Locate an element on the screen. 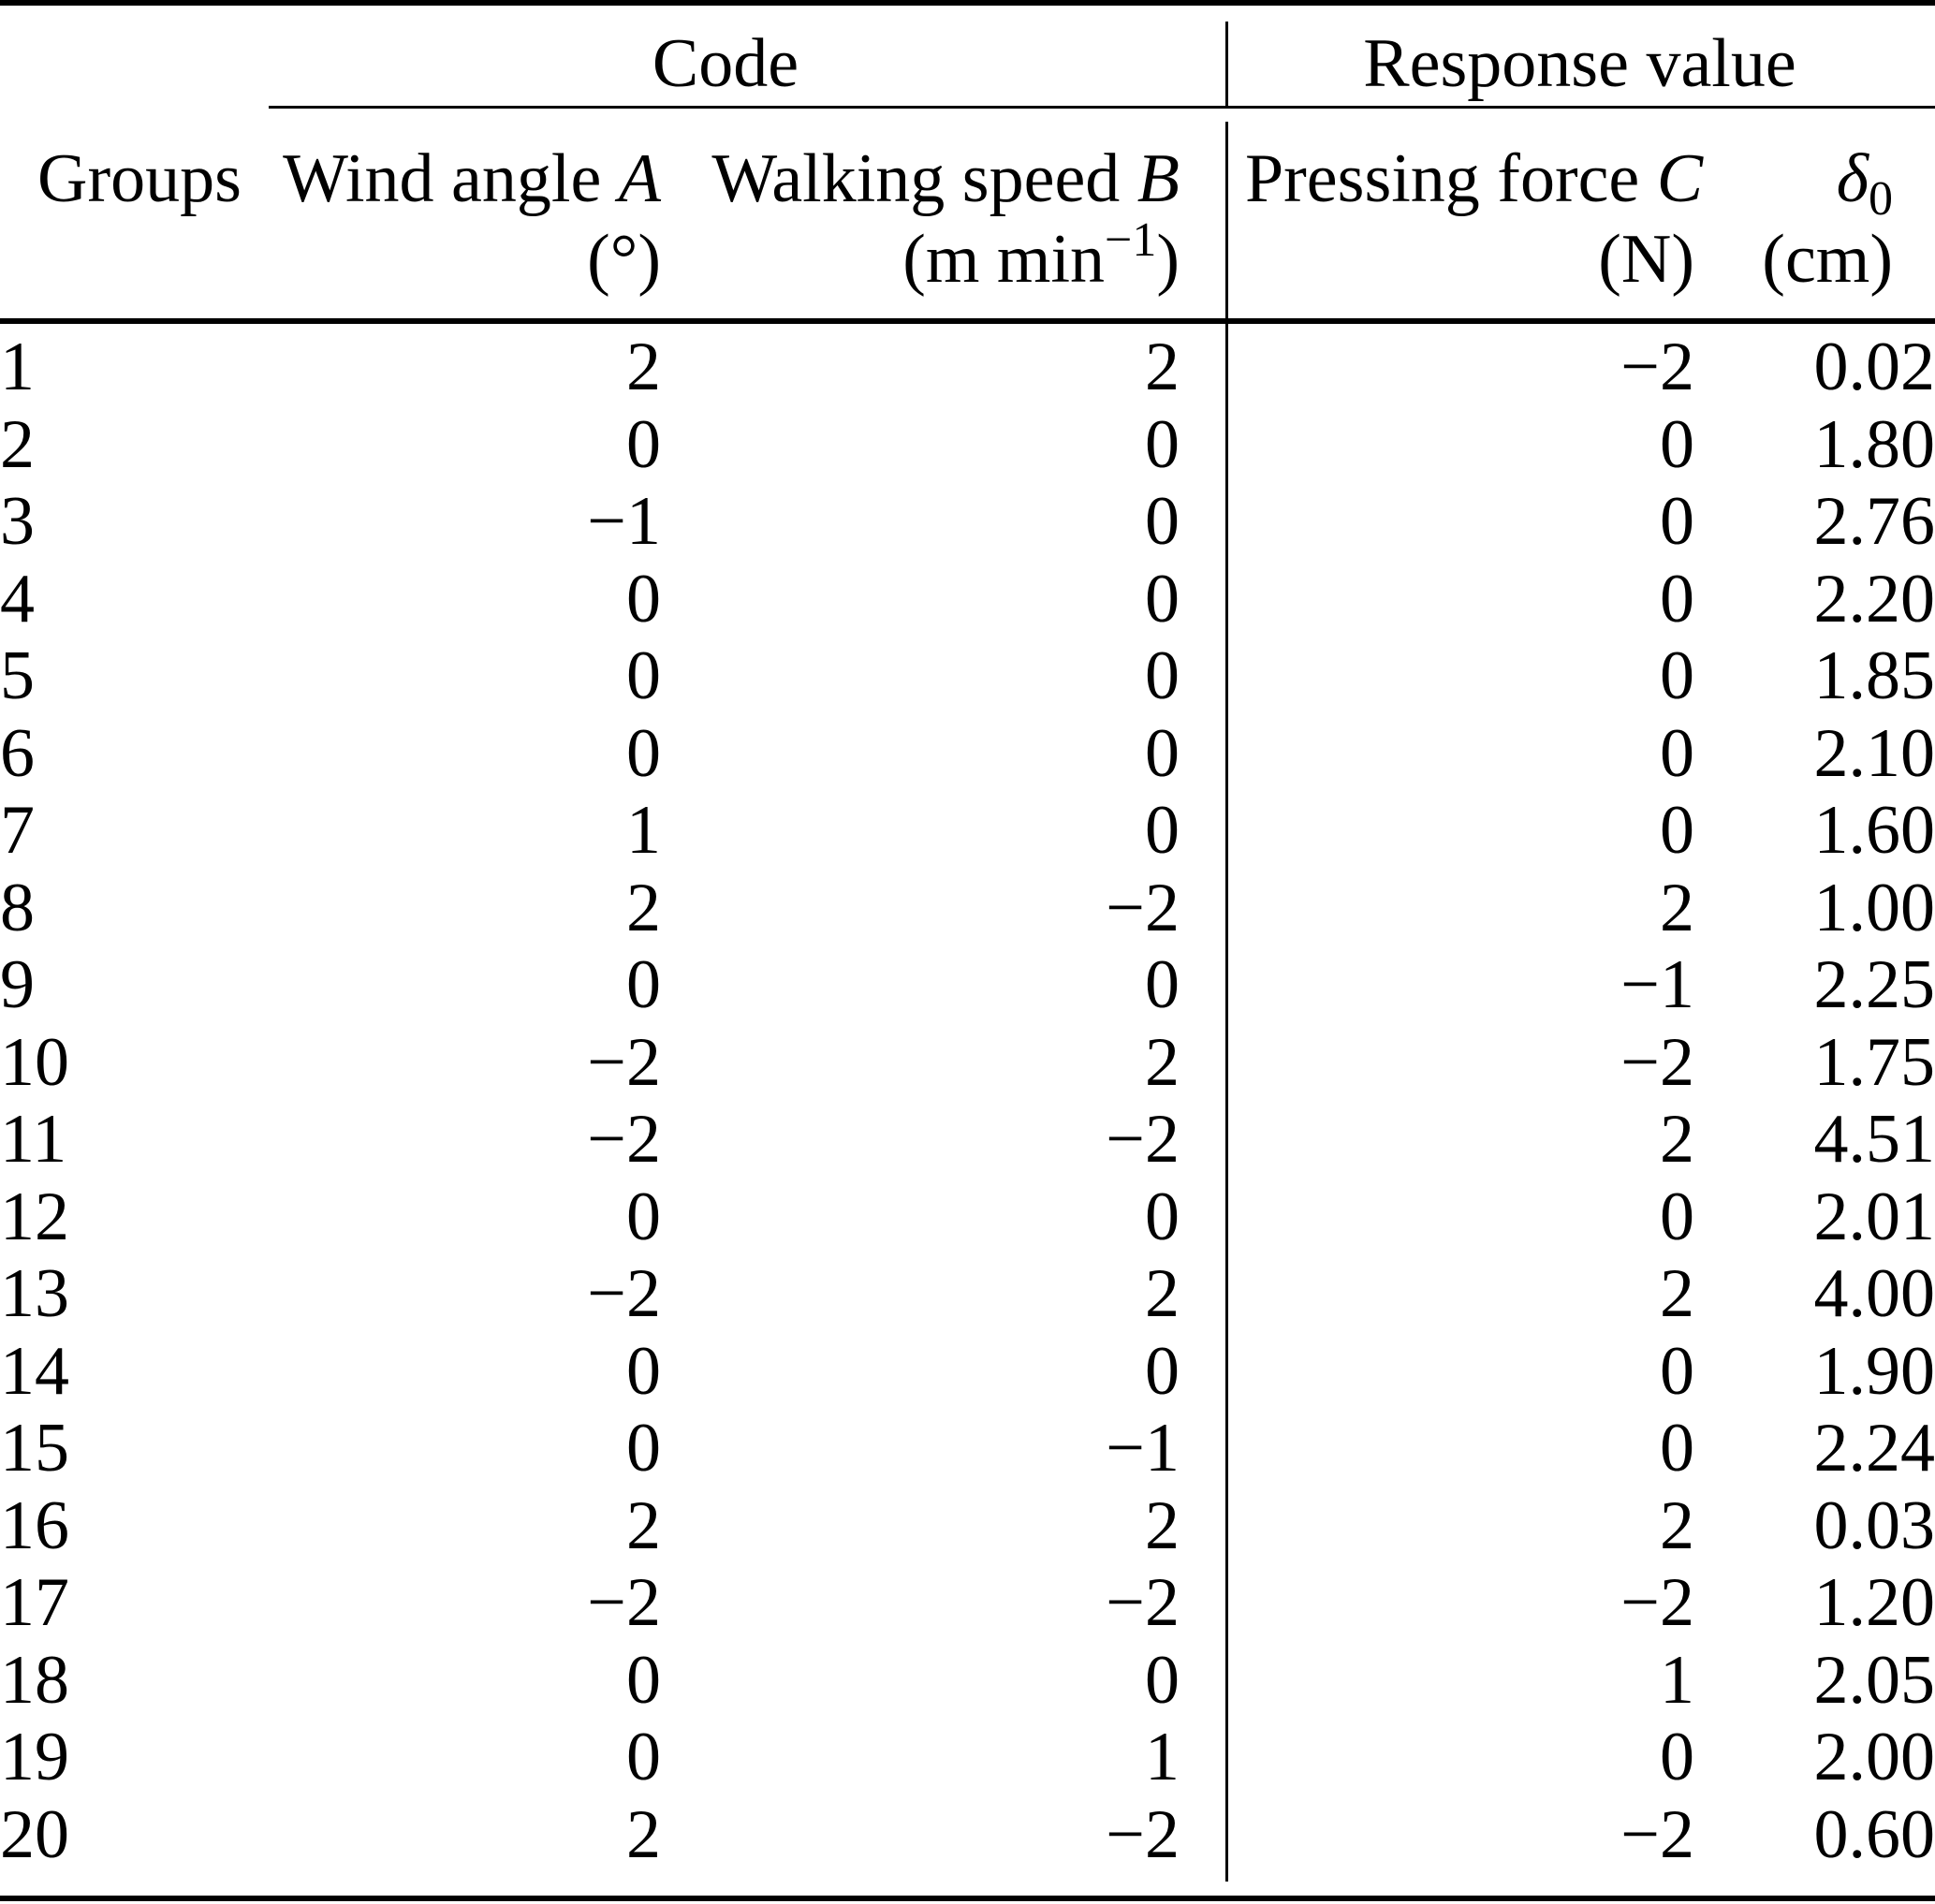 The image size is (1935, 1904). cell-delta0: 1.60 is located at coordinates (1874, 831).